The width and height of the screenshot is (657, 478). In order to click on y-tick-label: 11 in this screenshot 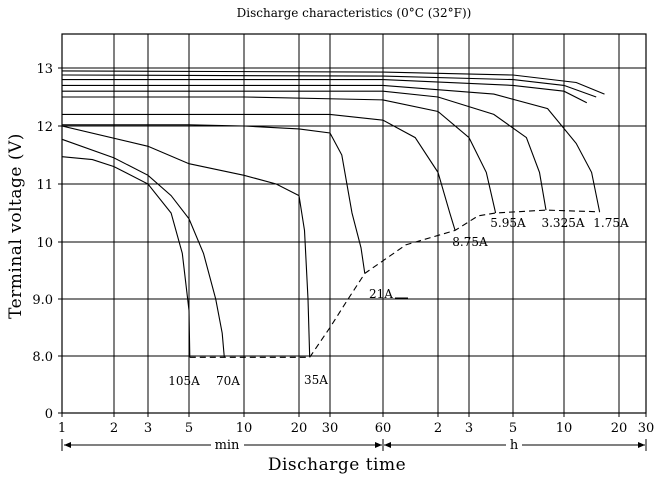, I will do `click(44, 185)`.